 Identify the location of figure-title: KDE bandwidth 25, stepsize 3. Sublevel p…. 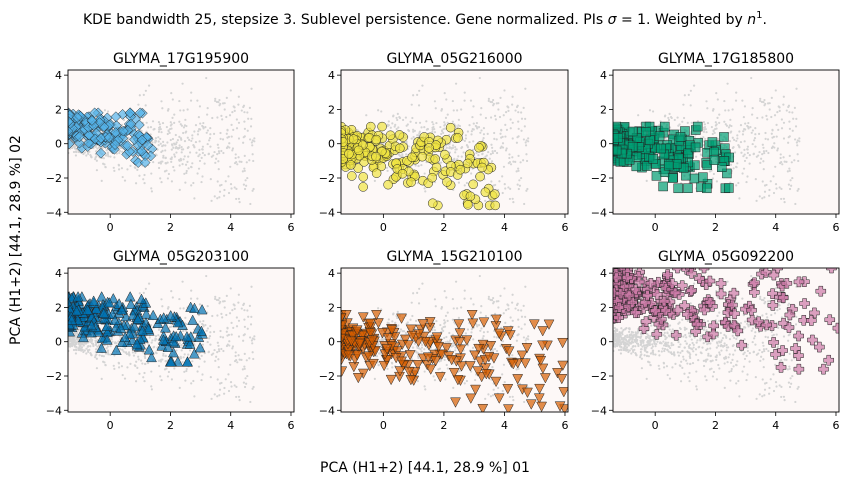
(425, 19).